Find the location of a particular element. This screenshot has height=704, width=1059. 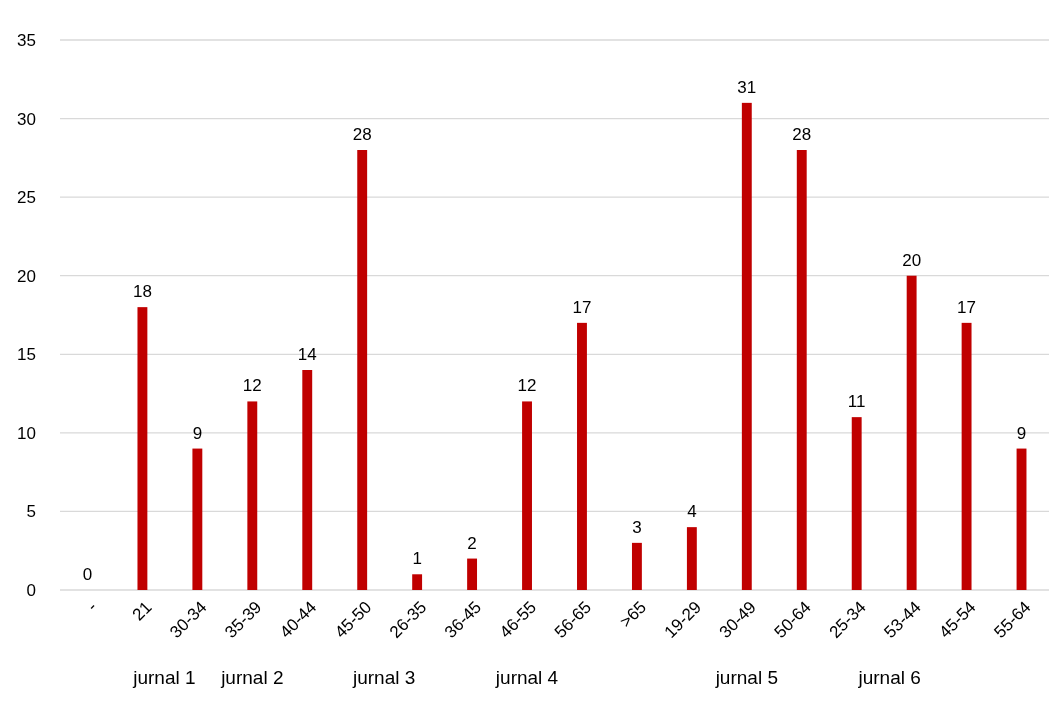

y-tick-label: 15 is located at coordinates (26, 355).